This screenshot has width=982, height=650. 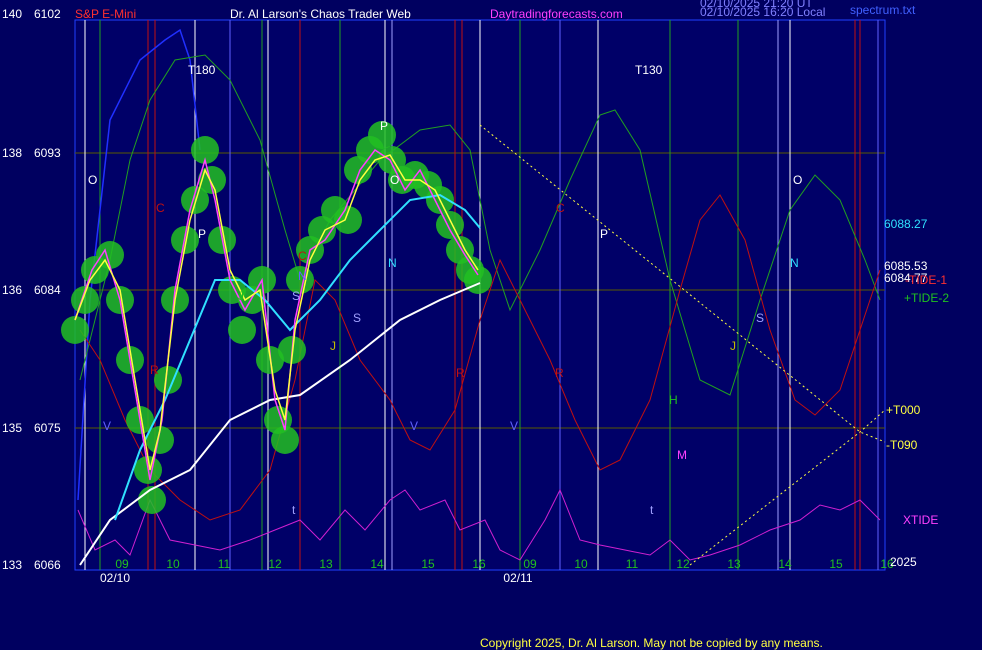 I want to click on right-label: +TIDE-2, so click(x=926, y=298).